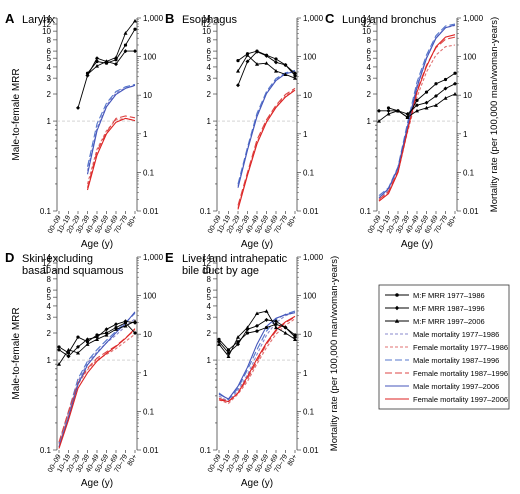  Describe the element at coordinates (73, 271) in the screenshot. I see `panel-title-line: basal and squamous` at that location.